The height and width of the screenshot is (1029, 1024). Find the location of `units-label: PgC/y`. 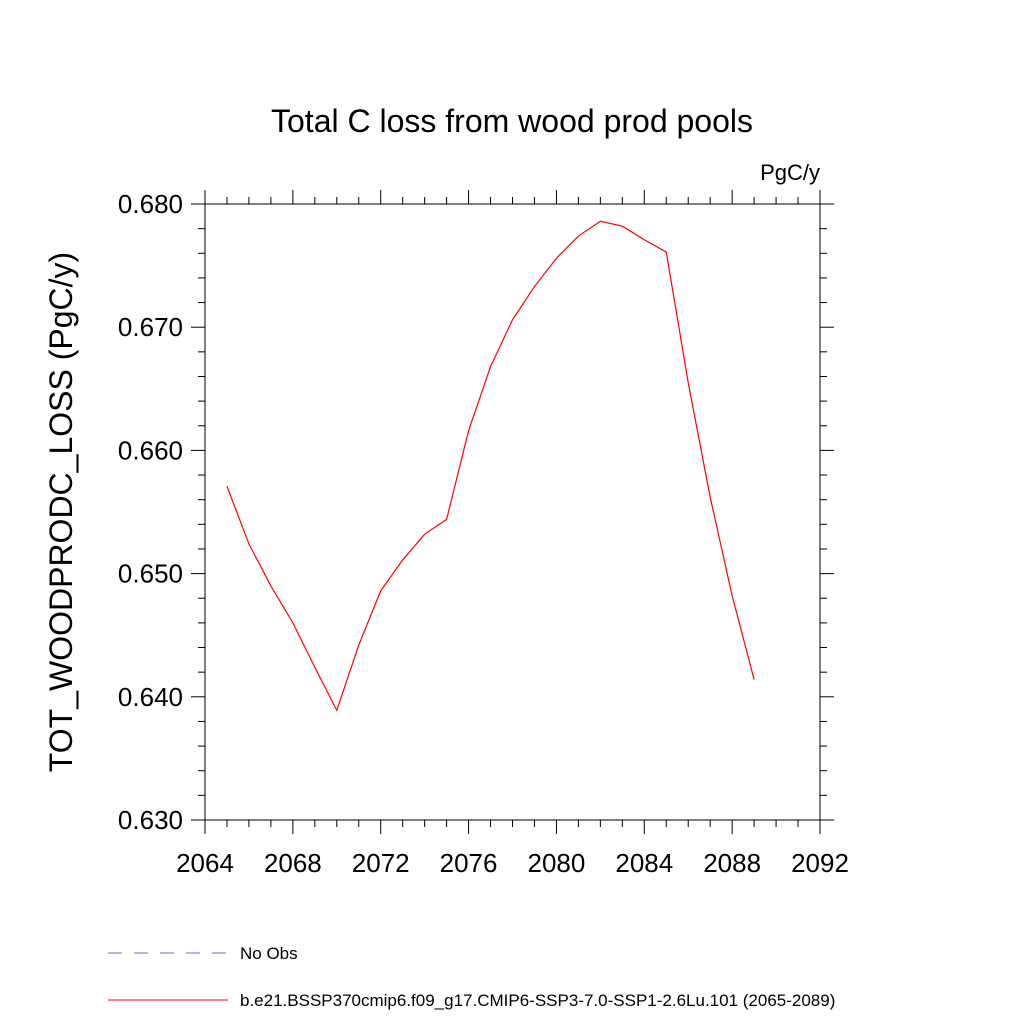

units-label: PgC/y is located at coordinates (790, 172).